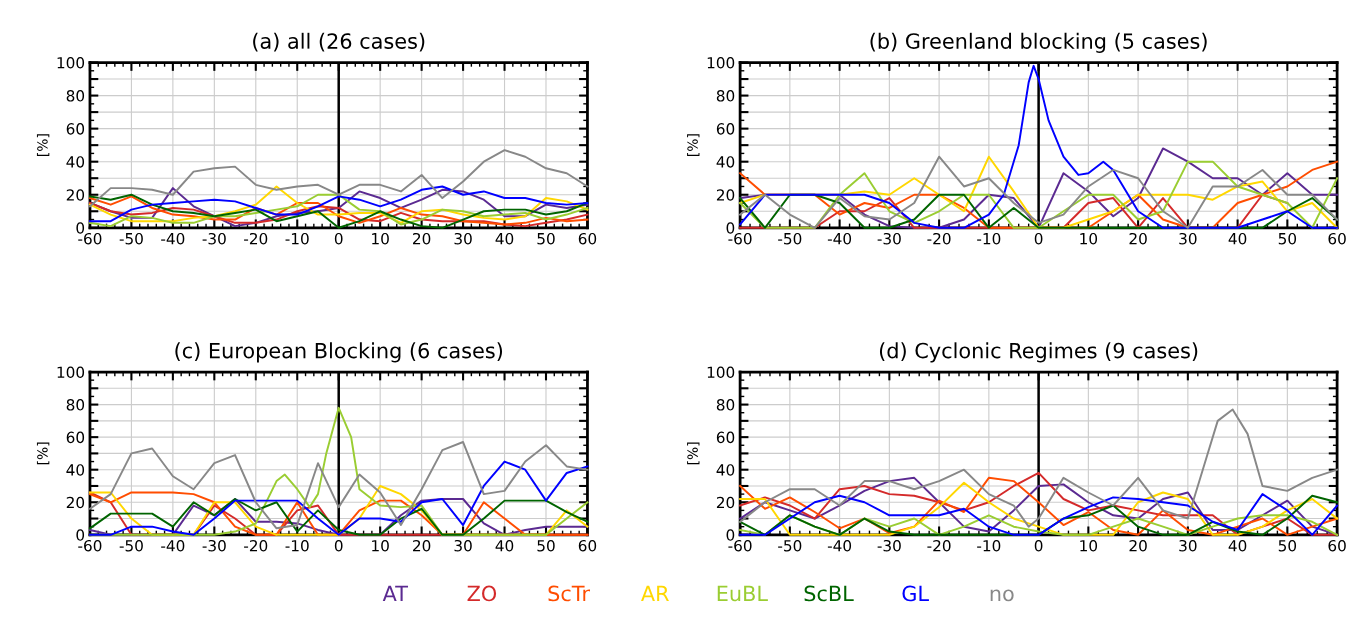 This screenshot has width=1363, height=619. Describe the element at coordinates (915, 593) in the screenshot. I see `text: GL` at that location.